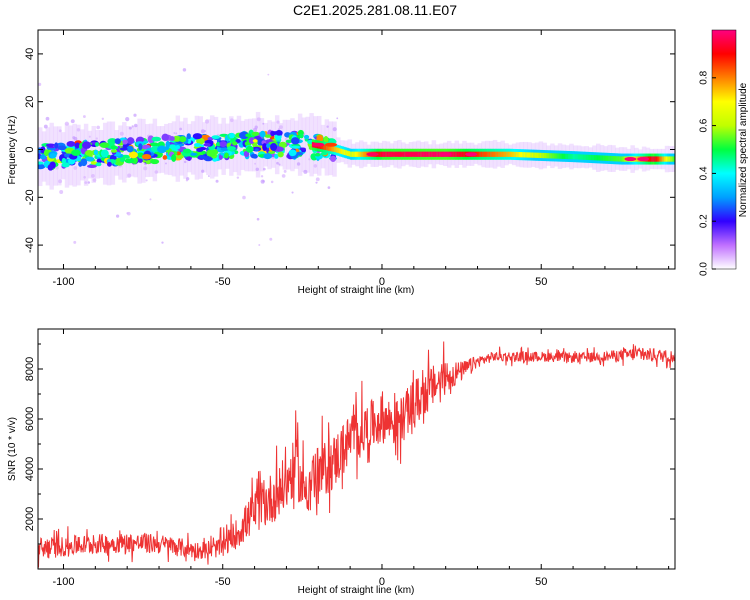 The width and height of the screenshot is (750, 600). Describe the element at coordinates (12, 150) in the screenshot. I see `spectrogram-y-label: Frequency (Hz)` at that location.